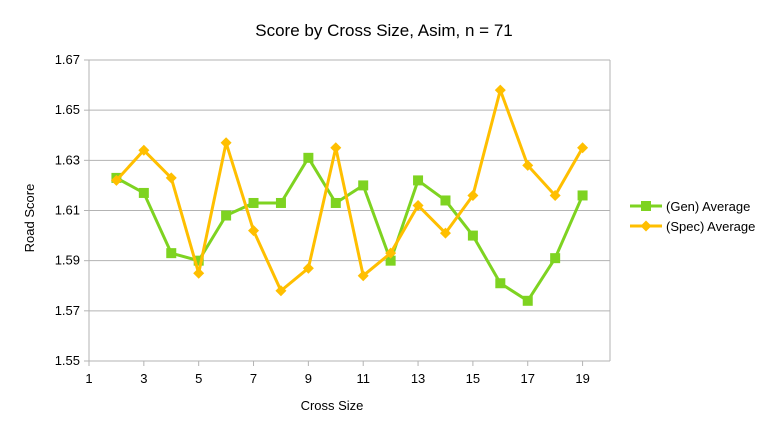  What do you see at coordinates (363, 378) in the screenshot?
I see `x-tick-label: 11` at bounding box center [363, 378].